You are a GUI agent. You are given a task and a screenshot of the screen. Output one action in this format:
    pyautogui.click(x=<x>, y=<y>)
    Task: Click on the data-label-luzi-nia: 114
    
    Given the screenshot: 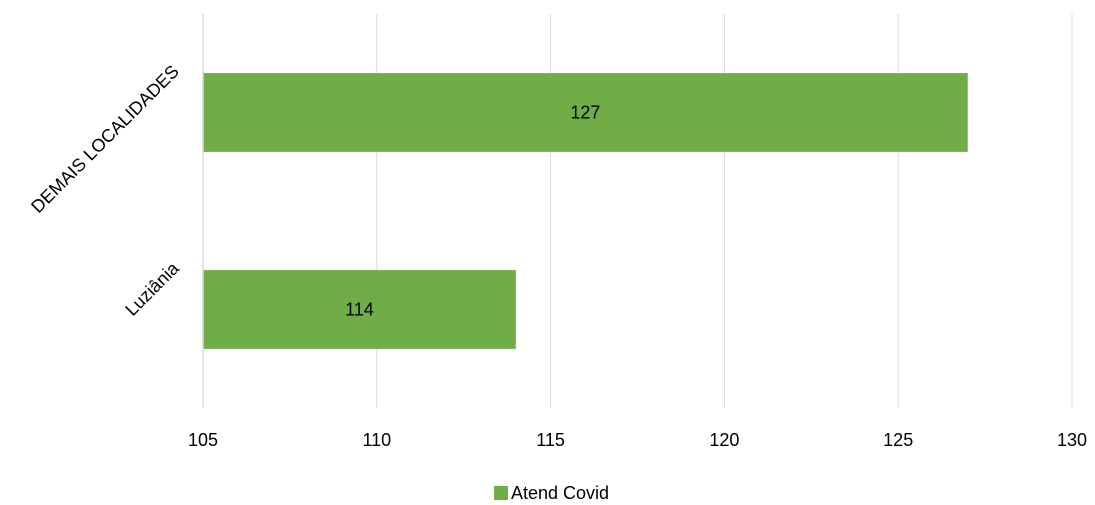 What is the action you would take?
    pyautogui.click(x=359, y=310)
    